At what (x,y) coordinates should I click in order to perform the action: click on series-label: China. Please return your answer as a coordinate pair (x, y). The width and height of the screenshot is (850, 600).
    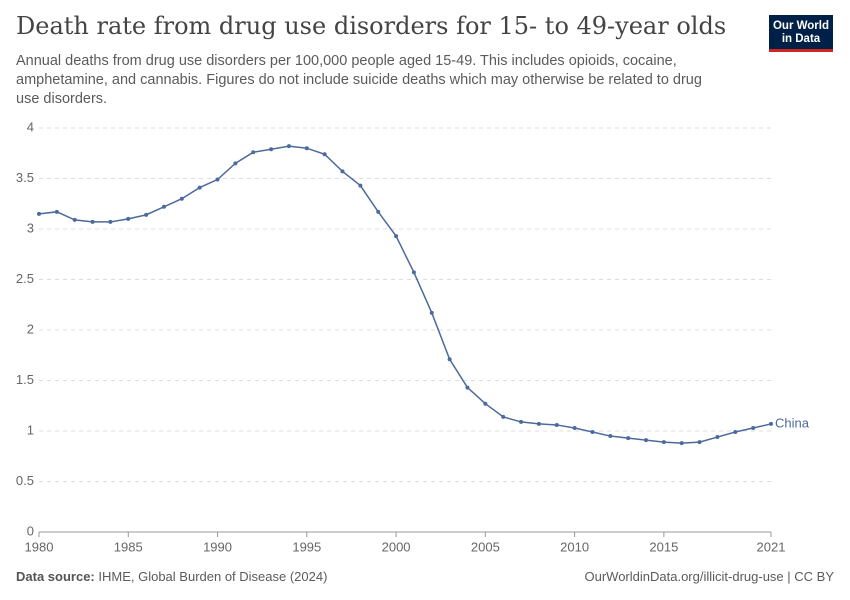
    Looking at the image, I should click on (792, 422).